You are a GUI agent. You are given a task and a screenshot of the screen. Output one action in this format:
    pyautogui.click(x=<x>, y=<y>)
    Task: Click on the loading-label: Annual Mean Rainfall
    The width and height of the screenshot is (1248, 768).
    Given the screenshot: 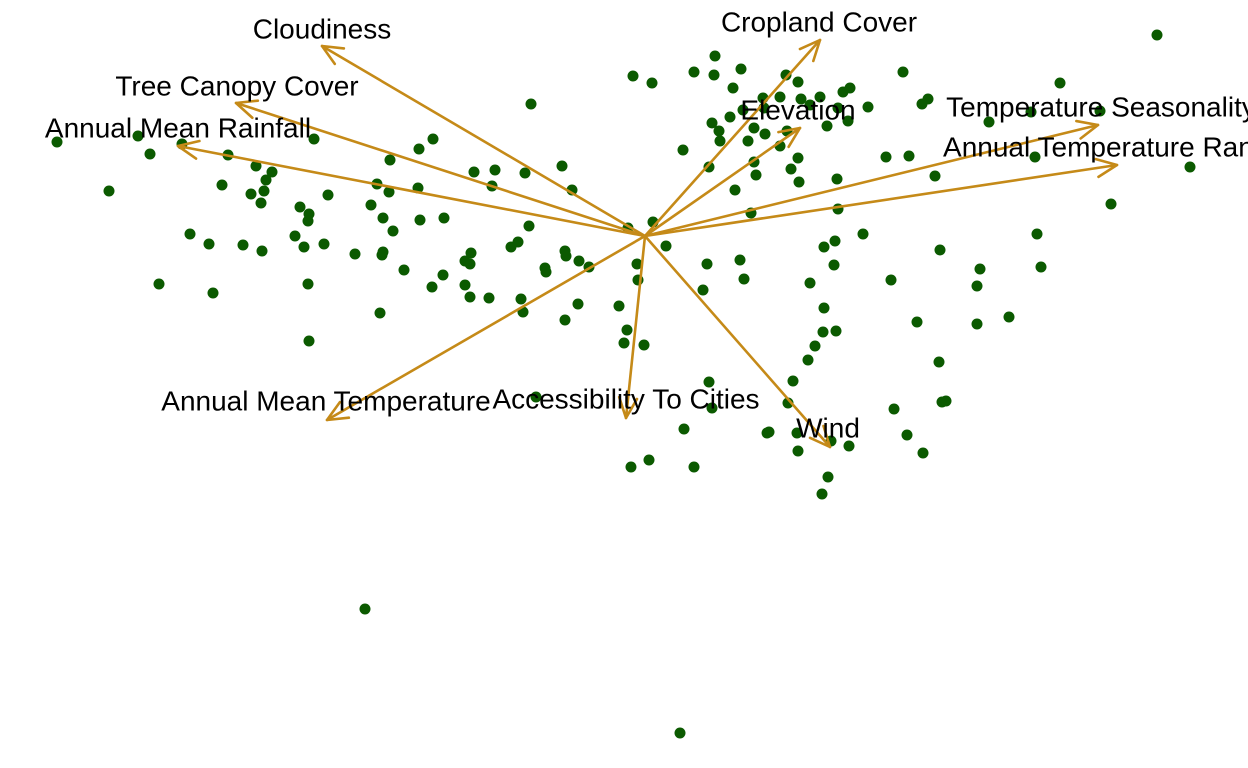 What is the action you would take?
    pyautogui.click(x=178, y=128)
    